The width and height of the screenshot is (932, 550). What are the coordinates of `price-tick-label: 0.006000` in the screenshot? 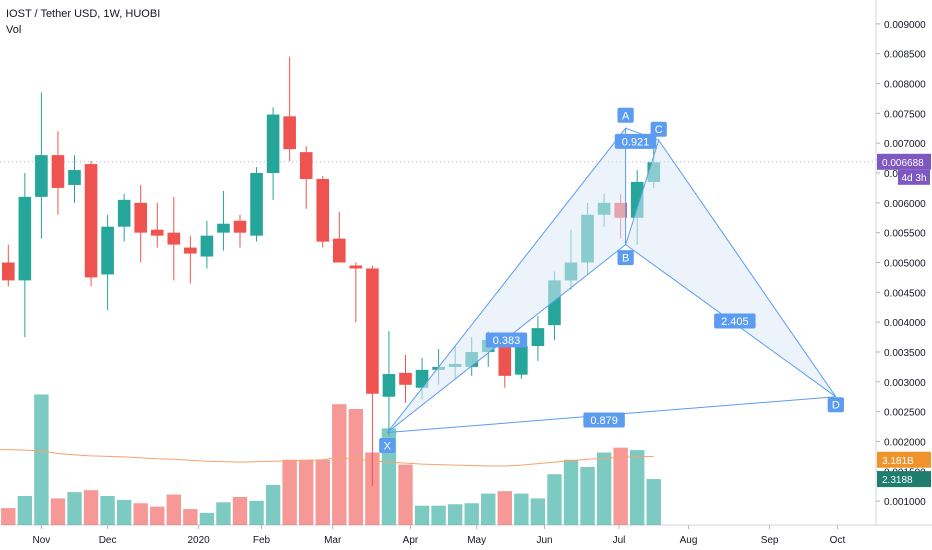 It's located at (905, 204).